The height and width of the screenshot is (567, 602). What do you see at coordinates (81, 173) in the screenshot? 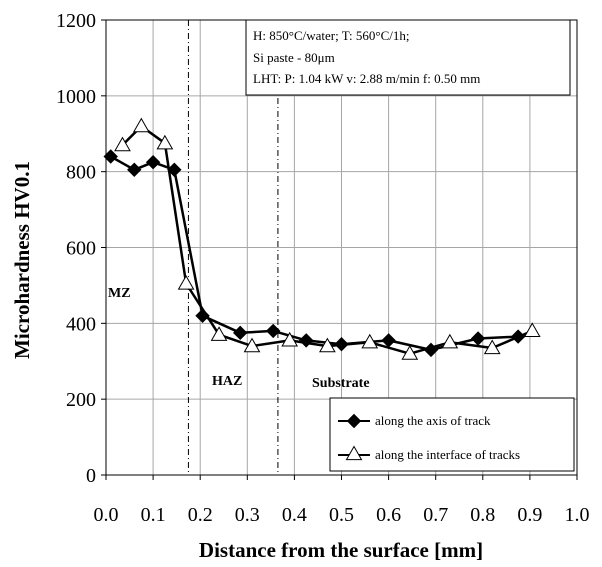
I see `y-tick-label: 800` at bounding box center [81, 173].